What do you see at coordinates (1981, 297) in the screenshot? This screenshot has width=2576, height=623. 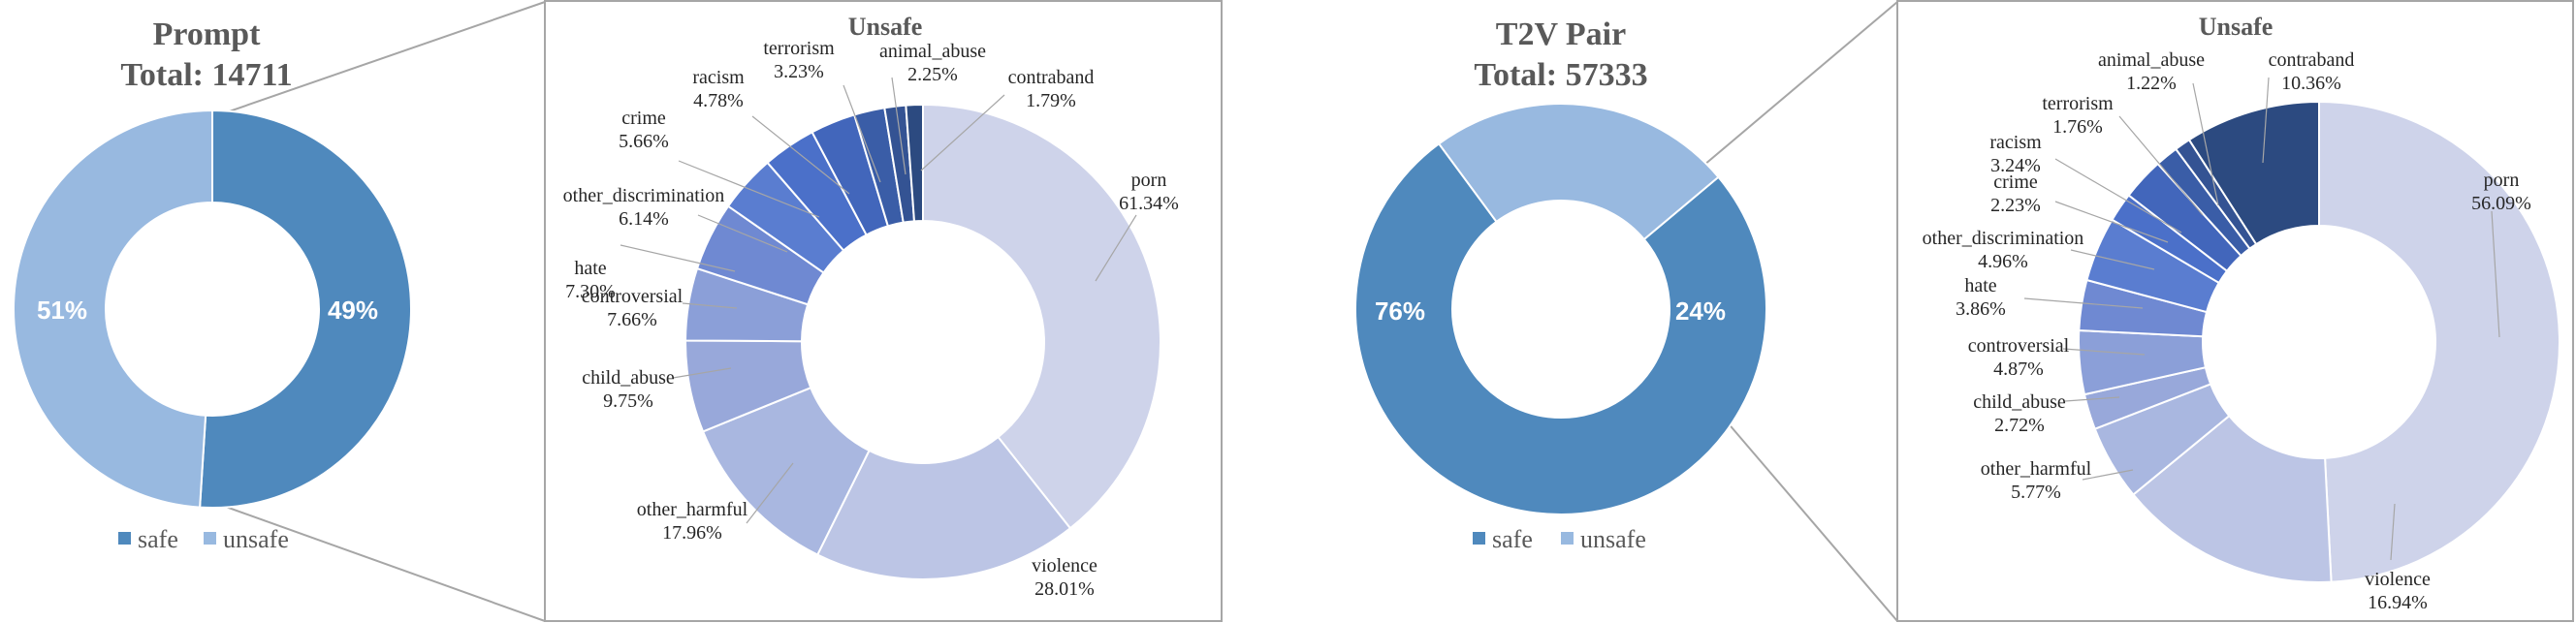 I see `label-hate: hate 3.86%` at bounding box center [1981, 297].